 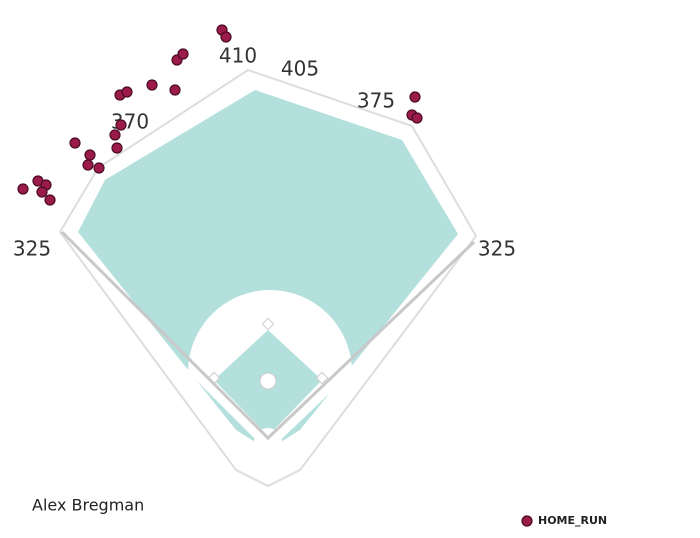 I want to click on distance-label: 405, so click(x=300, y=69).